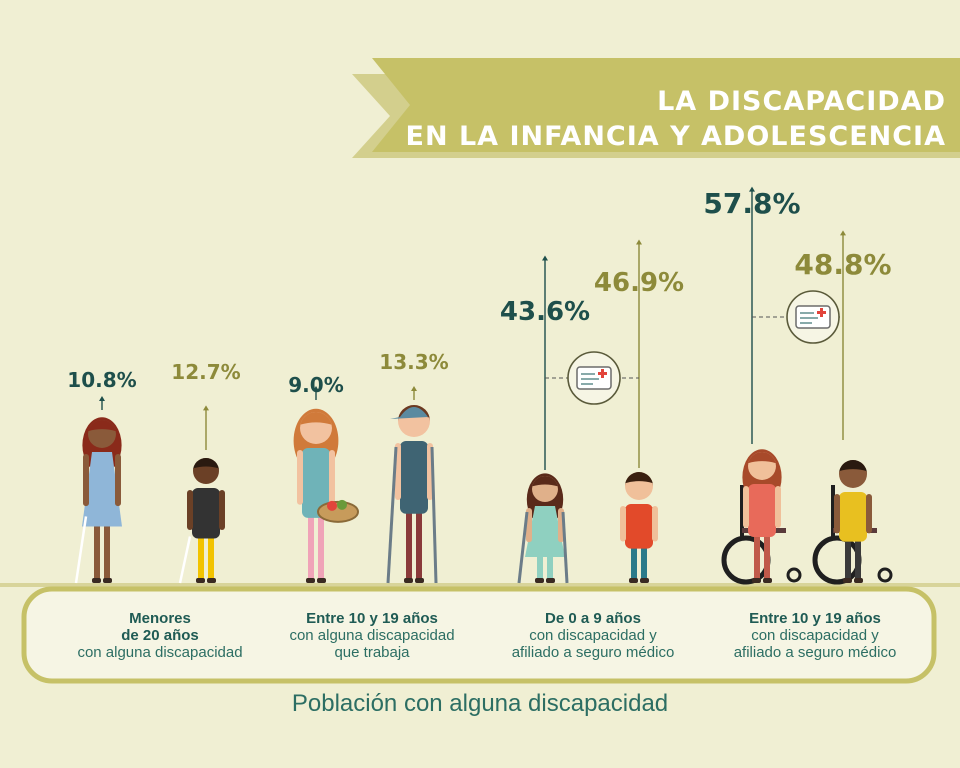 The width and height of the screenshot is (960, 768). I want to click on value-label-olive-3: 48.8%, so click(843, 264).